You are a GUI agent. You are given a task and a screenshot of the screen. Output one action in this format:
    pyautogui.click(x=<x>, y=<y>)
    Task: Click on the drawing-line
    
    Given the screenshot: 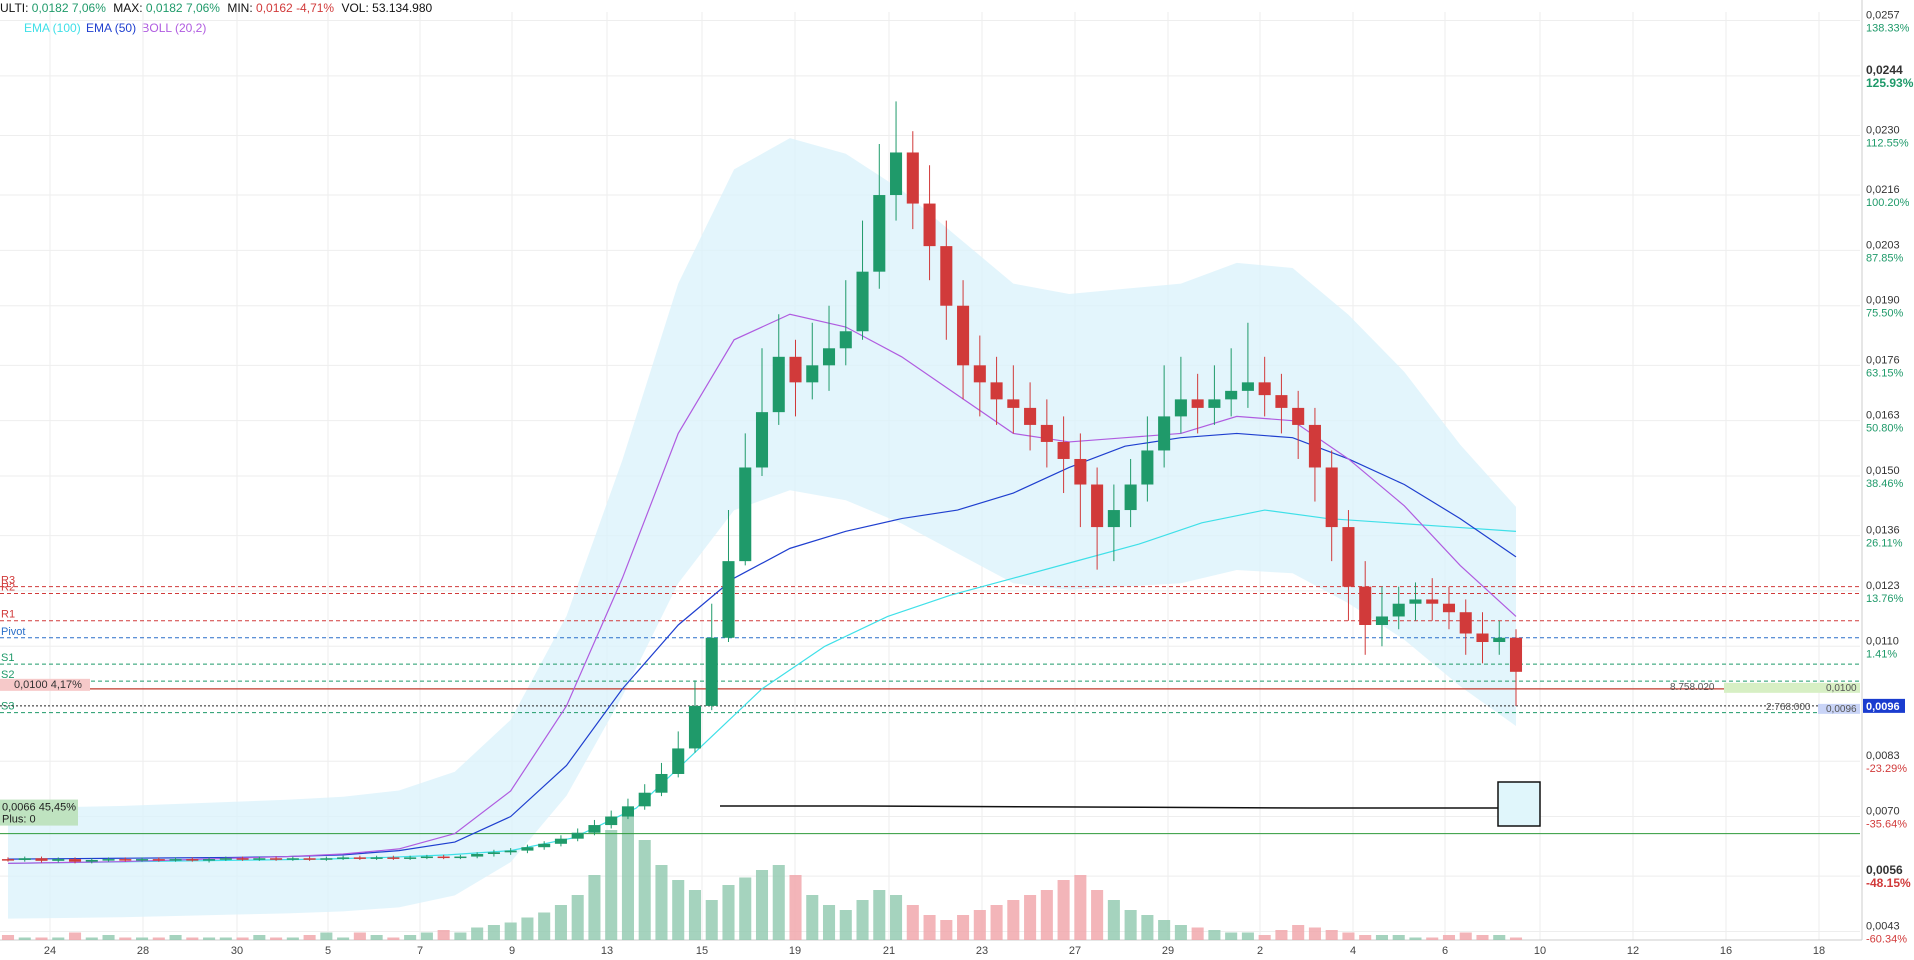 What is the action you would take?
    pyautogui.click(x=1110, y=807)
    